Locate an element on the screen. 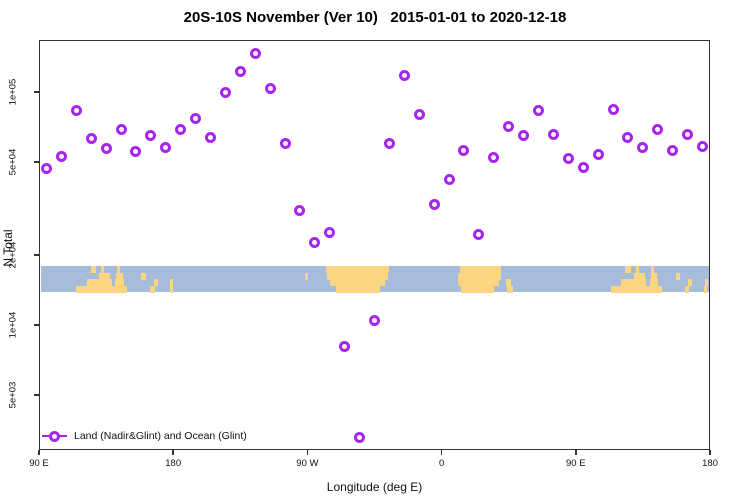  y-tick-label: 5e+04 is located at coordinates (12, 162).